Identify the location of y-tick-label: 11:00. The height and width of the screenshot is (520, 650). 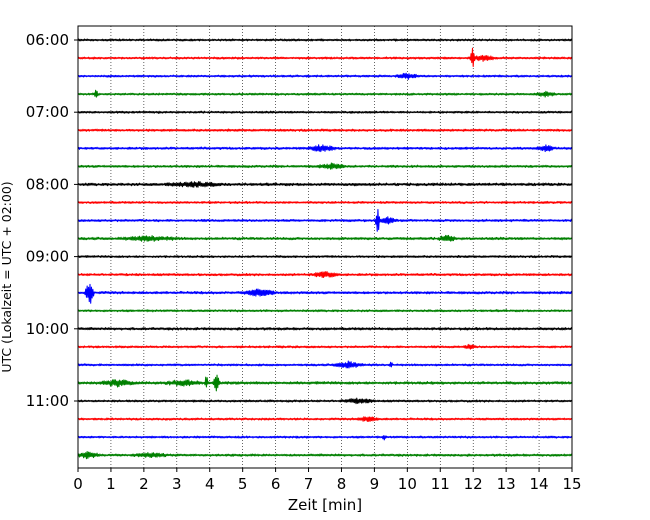
(47, 401).